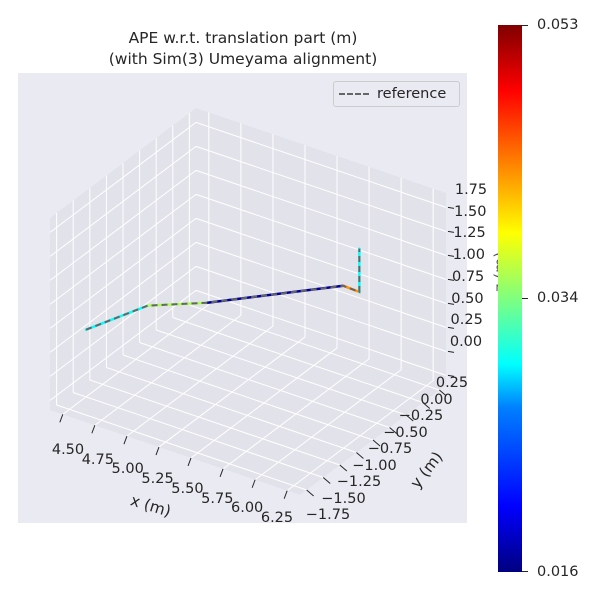 Image resolution: width=600 pixels, height=600 pixels. What do you see at coordinates (359, 482) in the screenshot?
I see `y-tick-label: −1.25` at bounding box center [359, 482].